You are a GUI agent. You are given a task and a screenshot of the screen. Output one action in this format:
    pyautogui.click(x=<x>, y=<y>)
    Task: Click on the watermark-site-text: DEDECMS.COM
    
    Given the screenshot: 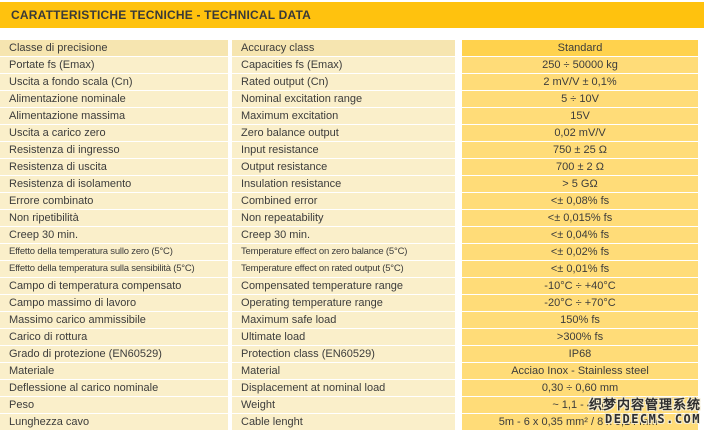 What is the action you would take?
    pyautogui.click(x=653, y=419)
    